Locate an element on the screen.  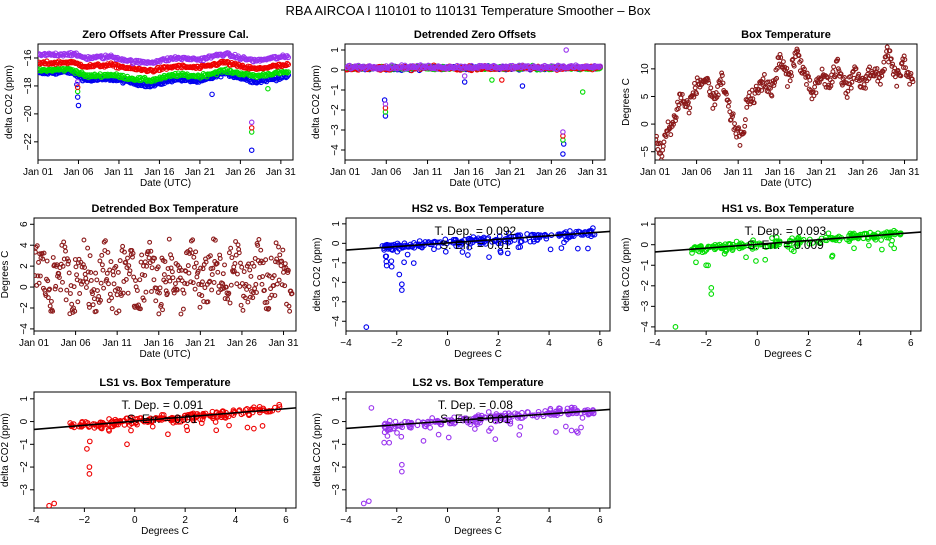
x-tick-label: 2 is located at coordinates (809, 343).